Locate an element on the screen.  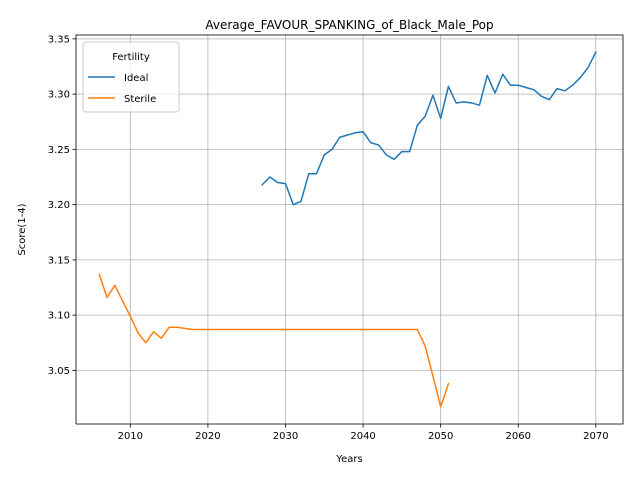
y-tick-label: 3.20 is located at coordinates (59, 205).